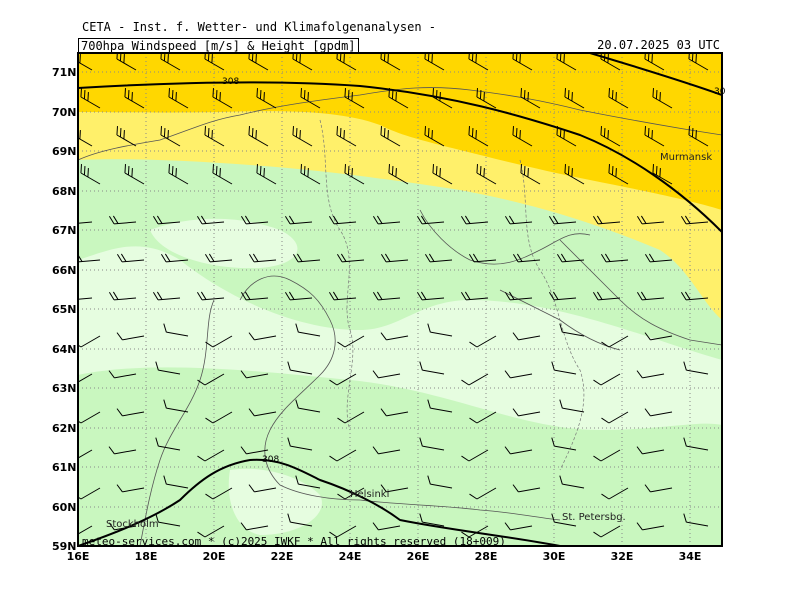 The height and width of the screenshot is (600, 800). Describe the element at coordinates (282, 556) in the screenshot. I see `lon-label-22: 22E` at that location.